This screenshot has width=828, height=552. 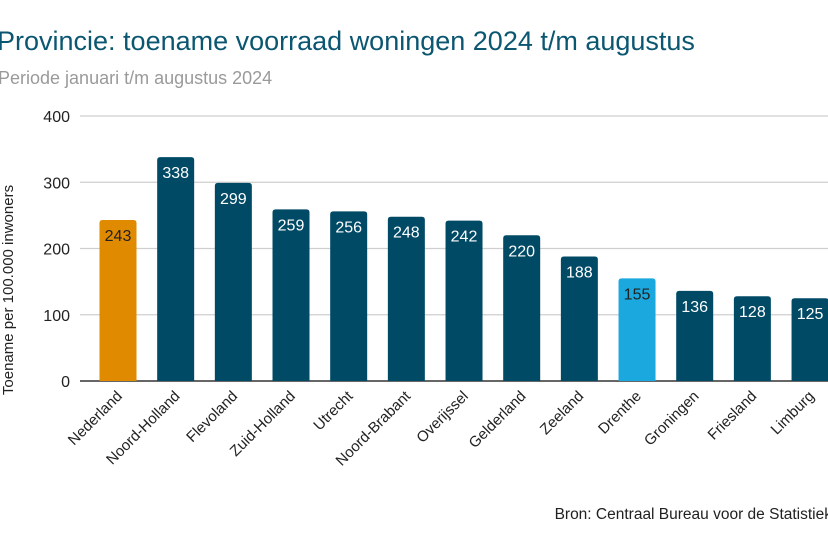 What do you see at coordinates (498, 420) in the screenshot?
I see `x-tick-label: Gelderland` at bounding box center [498, 420].